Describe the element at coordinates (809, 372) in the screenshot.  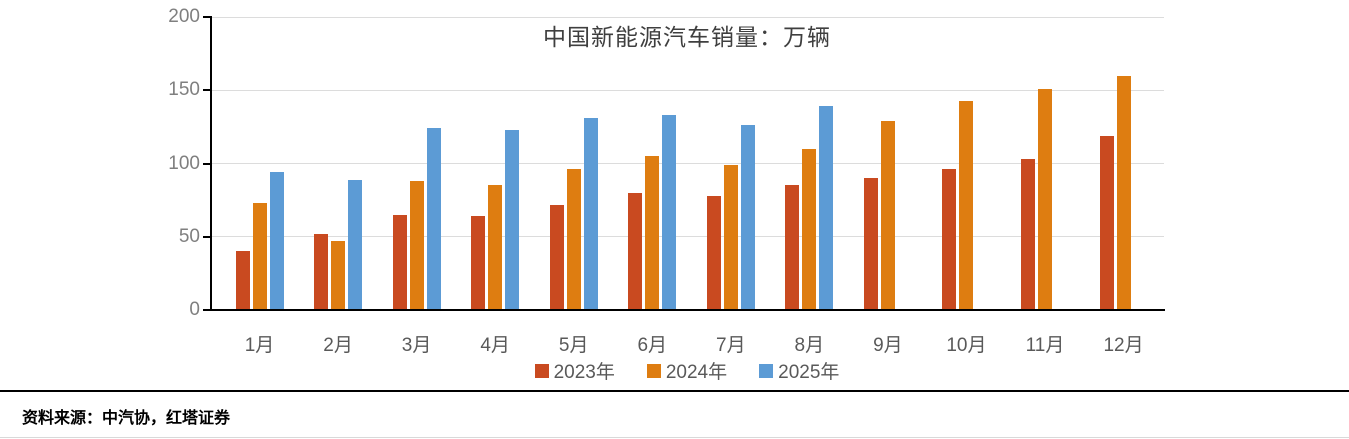
I see `legend-label: 2025年` at that location.